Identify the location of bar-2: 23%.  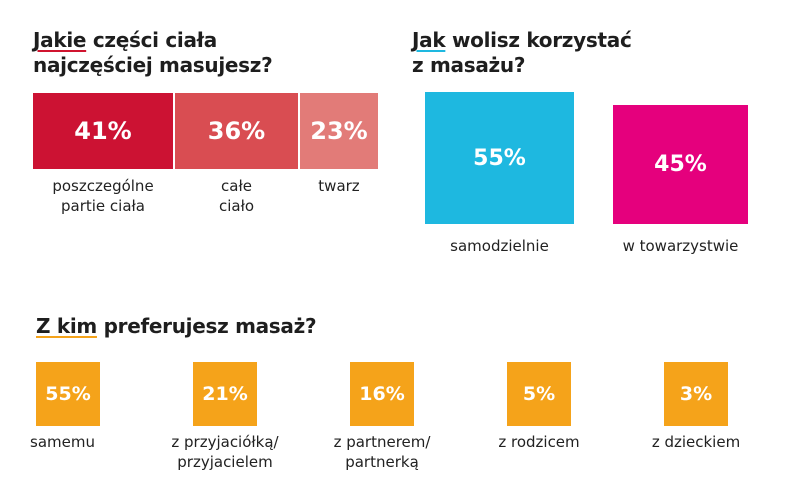
(339, 131).